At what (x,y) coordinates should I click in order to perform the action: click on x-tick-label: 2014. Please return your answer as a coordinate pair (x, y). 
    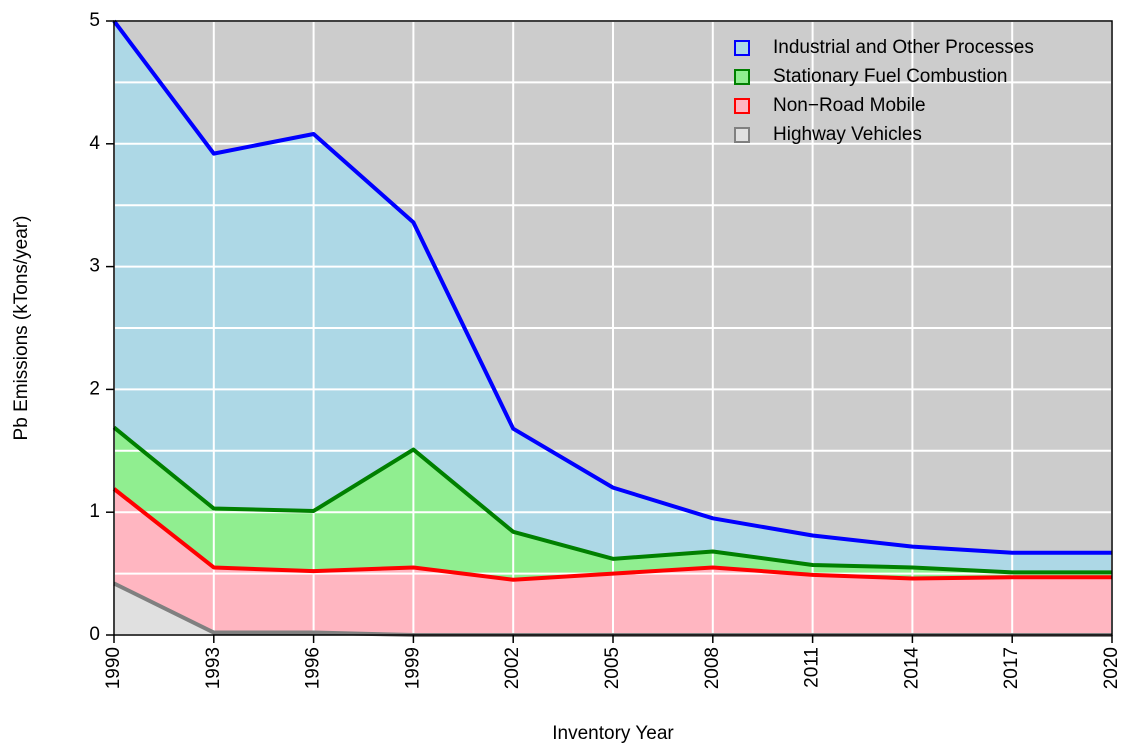
    Looking at the image, I should click on (911, 668).